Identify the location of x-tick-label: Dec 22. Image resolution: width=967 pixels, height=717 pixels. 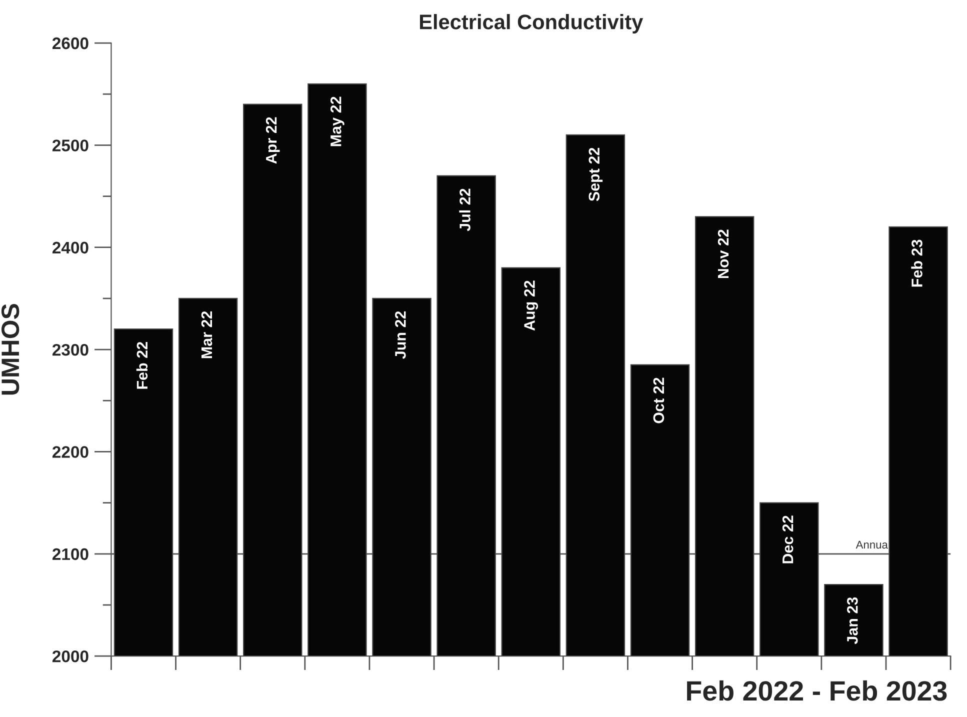
(788, 540).